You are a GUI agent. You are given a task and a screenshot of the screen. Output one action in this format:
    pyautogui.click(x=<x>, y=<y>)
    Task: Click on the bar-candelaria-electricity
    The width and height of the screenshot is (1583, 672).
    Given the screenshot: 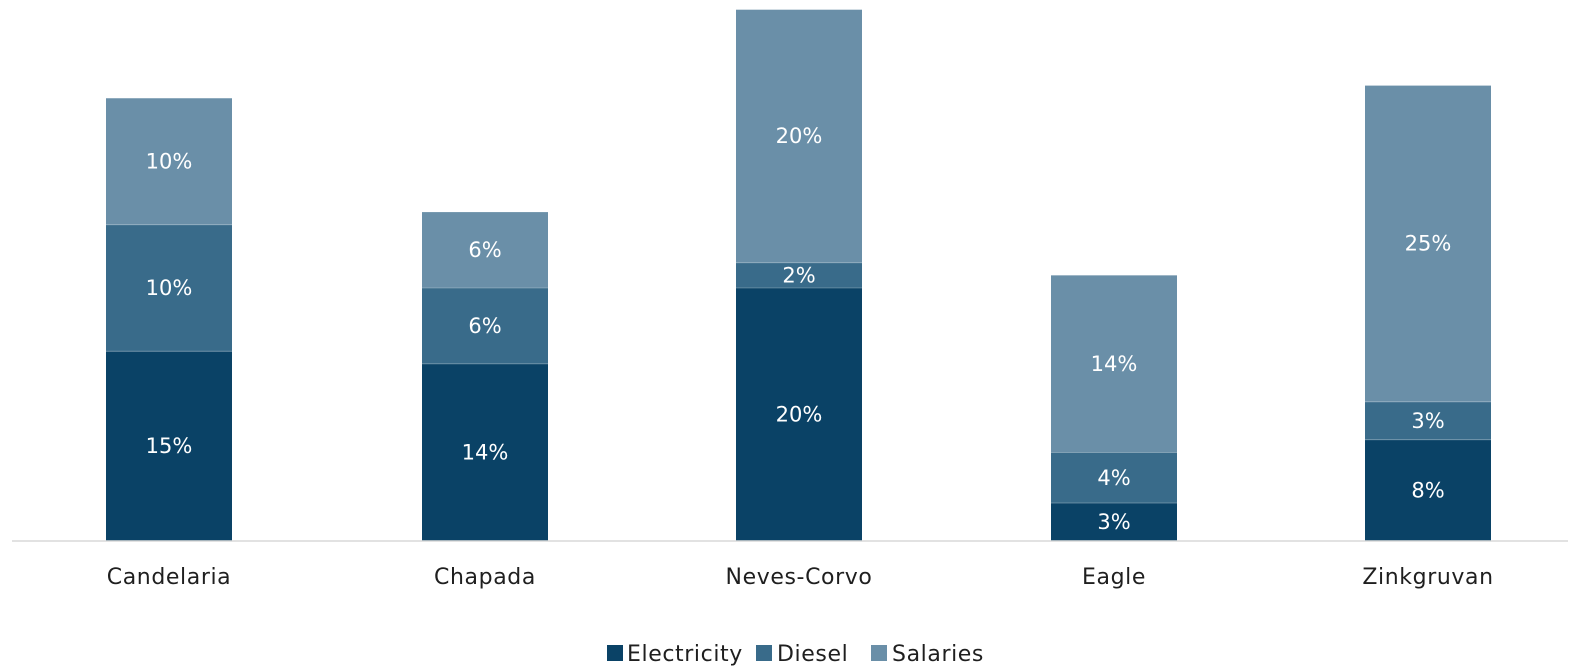 What is the action you would take?
    pyautogui.click(x=169, y=446)
    